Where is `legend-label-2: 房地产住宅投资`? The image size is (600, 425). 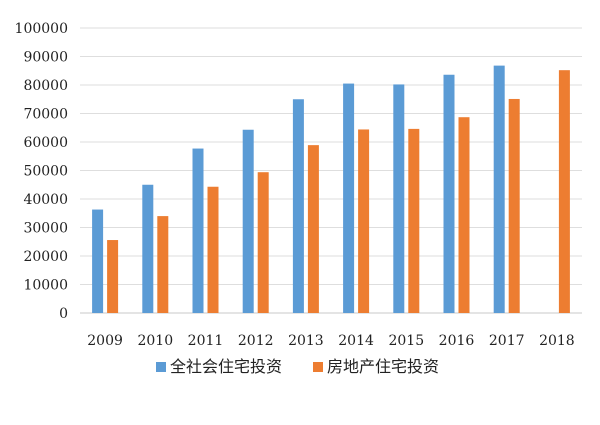
legend-label-2: 房地产住宅投资 is located at coordinates (383, 366).